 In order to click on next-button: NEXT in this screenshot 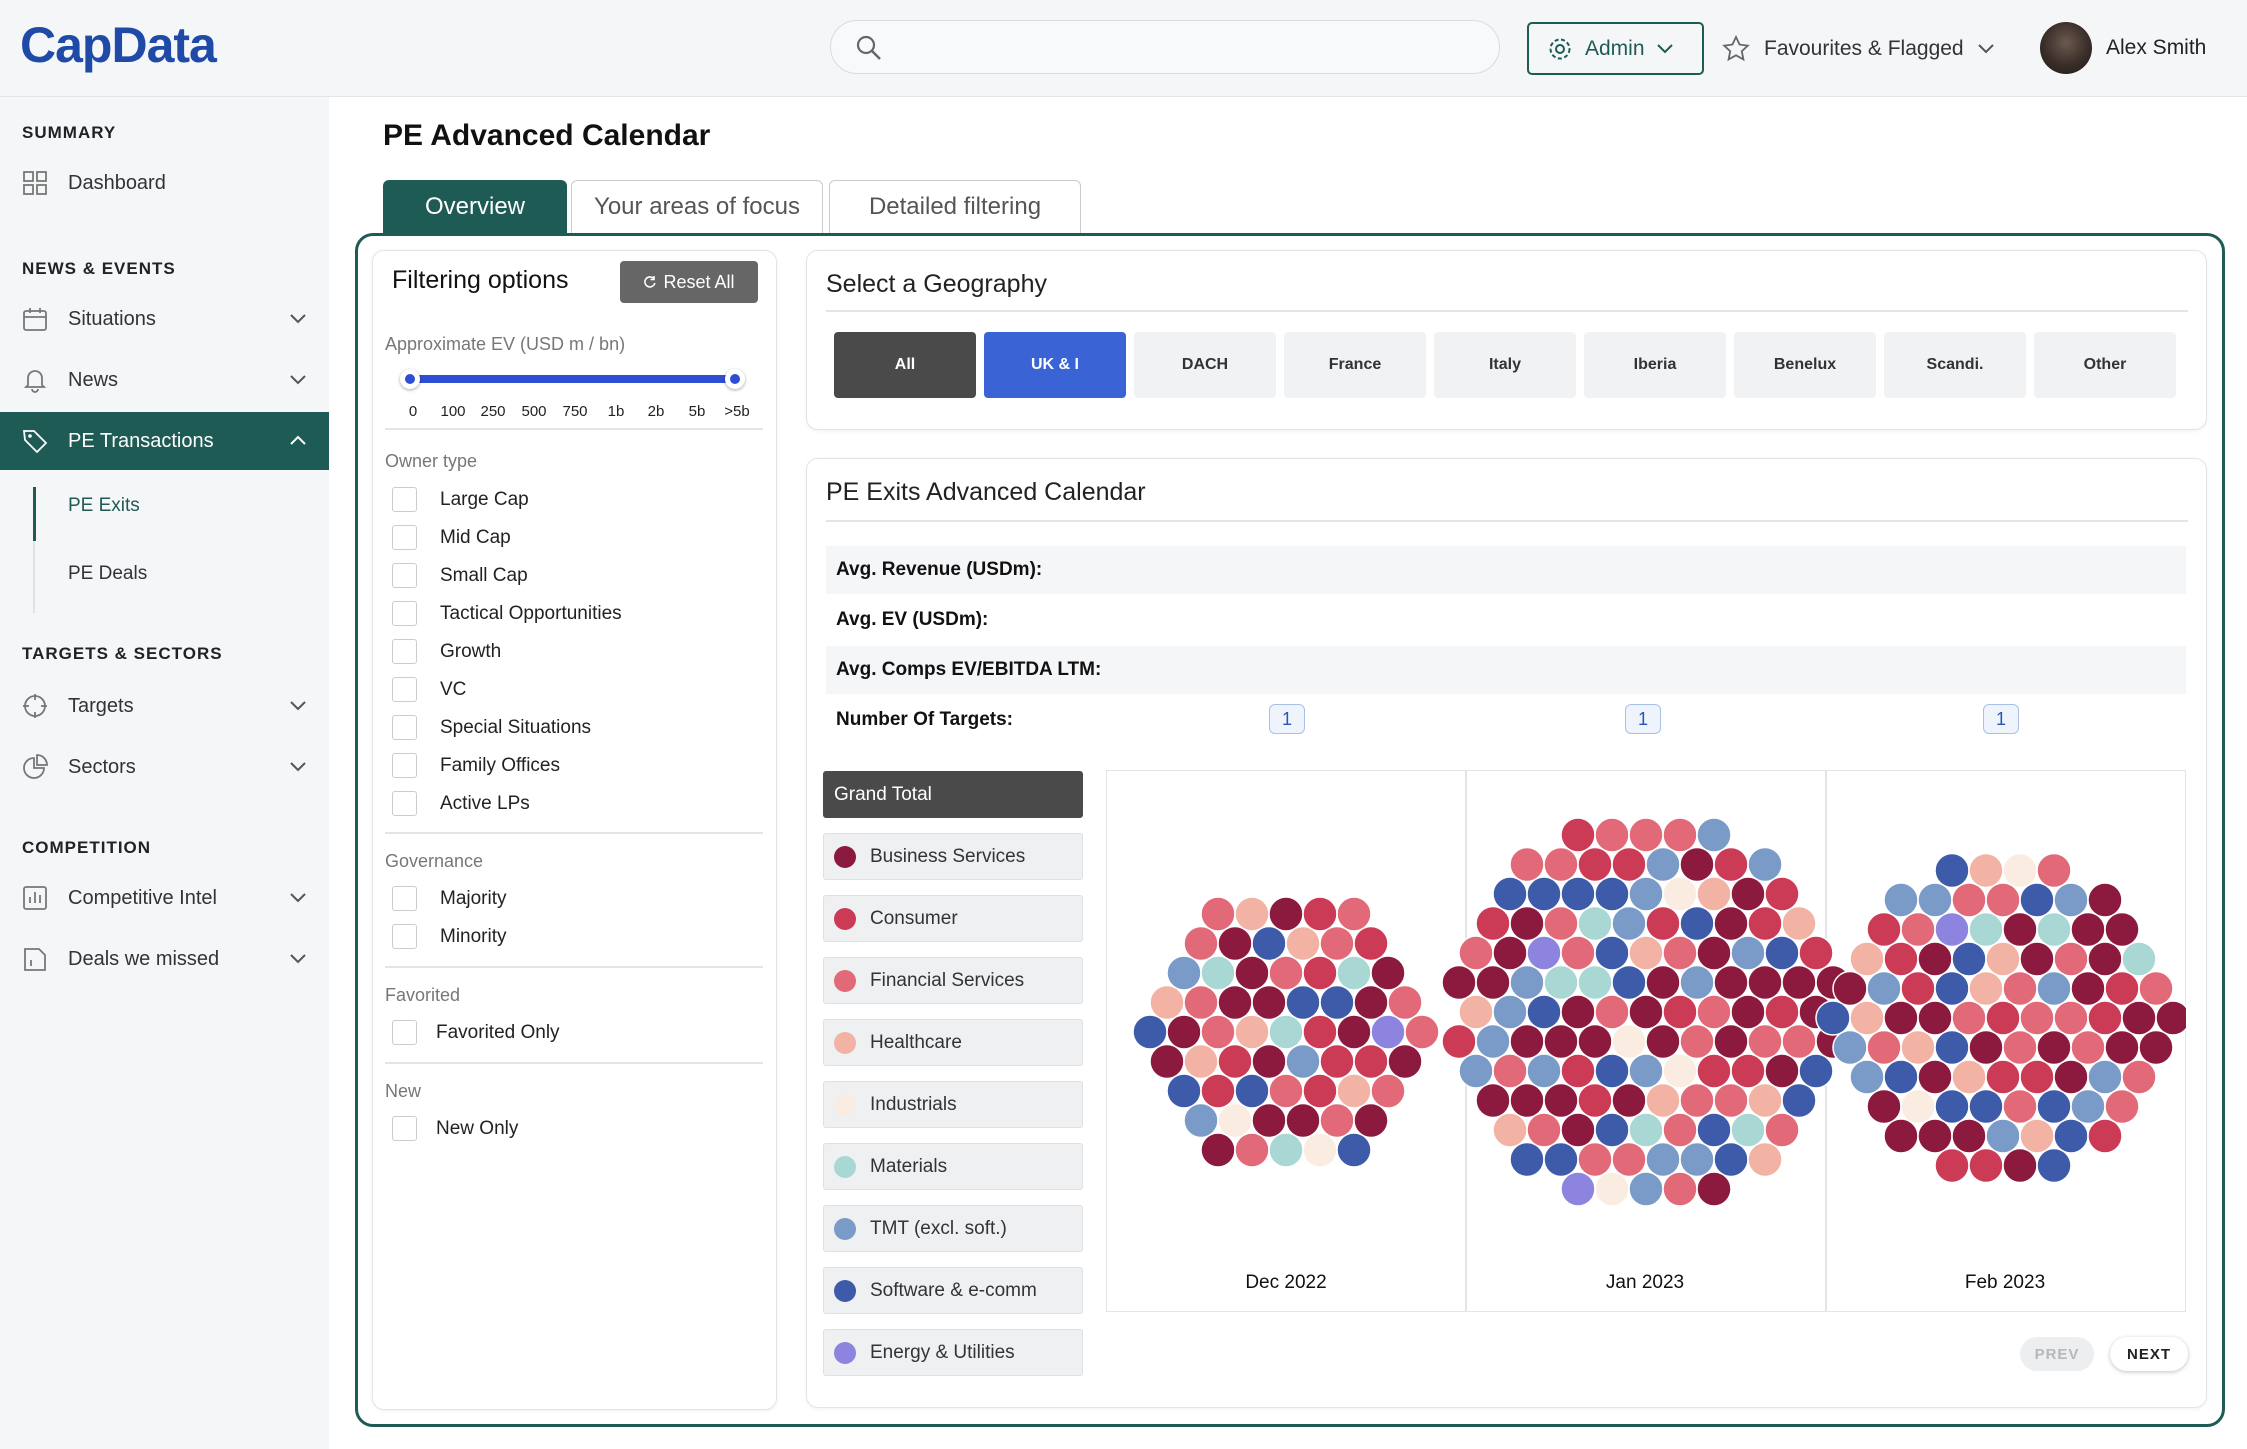, I will do `click(2149, 1354)`.